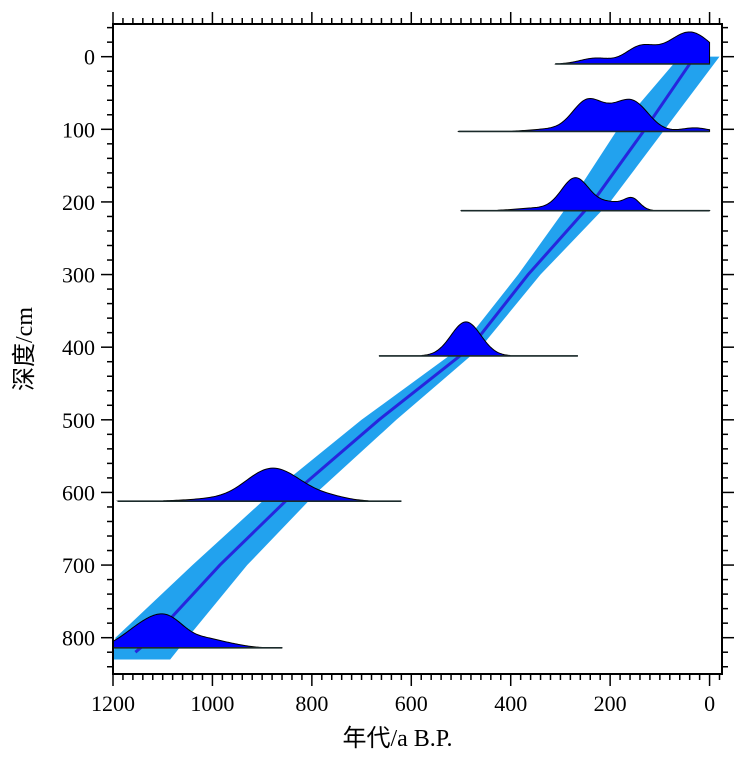 Image resolution: width=752 pixels, height=758 pixels. I want to click on y-tick-label: 600, so click(78, 492).